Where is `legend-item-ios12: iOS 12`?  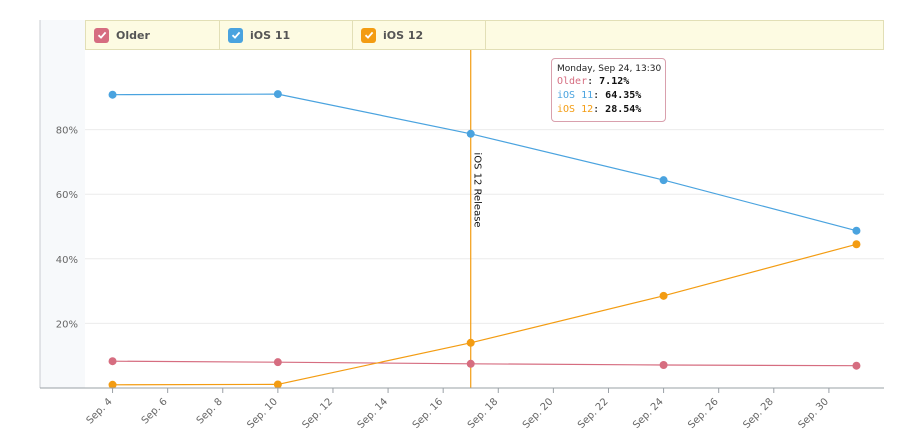
legend-item-ios12: iOS 12 is located at coordinates (419, 35).